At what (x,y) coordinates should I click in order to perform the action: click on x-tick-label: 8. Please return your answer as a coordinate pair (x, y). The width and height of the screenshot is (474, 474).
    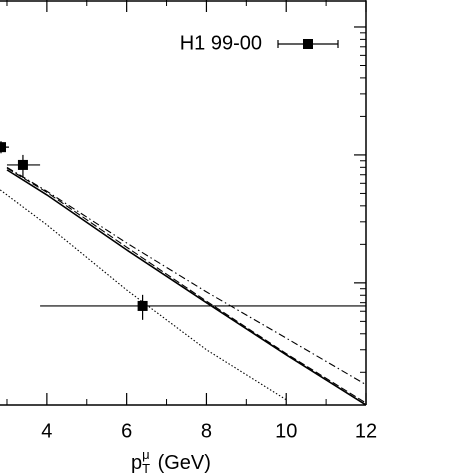
    Looking at the image, I should click on (206, 431).